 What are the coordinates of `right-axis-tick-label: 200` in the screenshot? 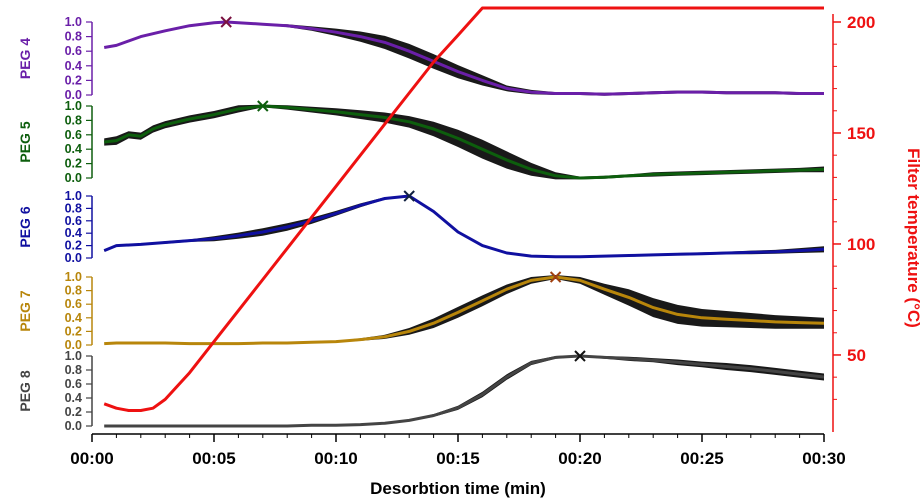 It's located at (861, 22).